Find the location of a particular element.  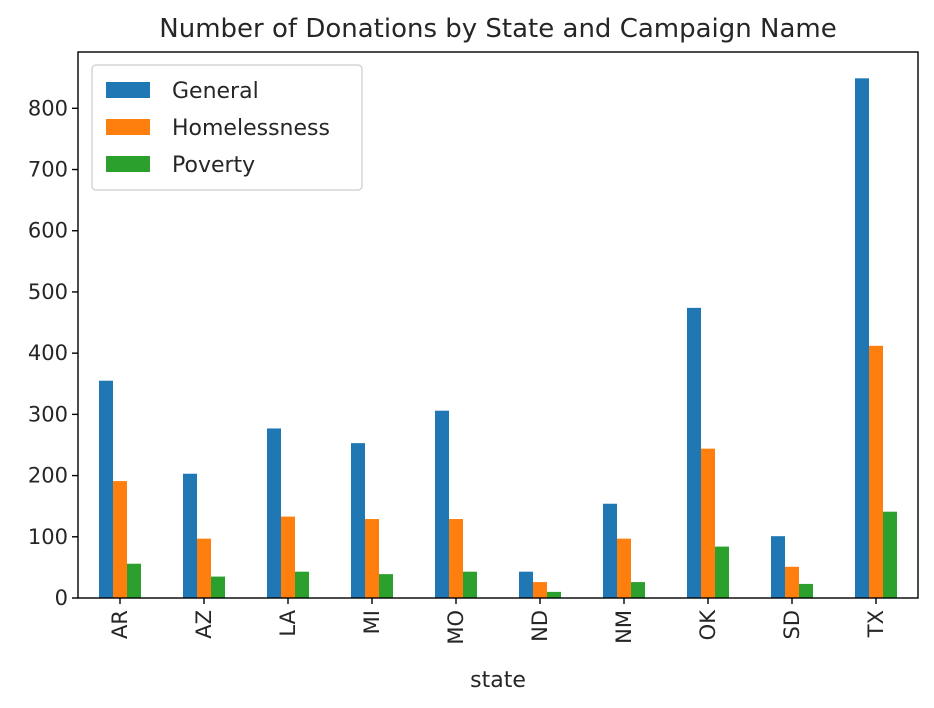

bar-nm-poverty is located at coordinates (638, 590).